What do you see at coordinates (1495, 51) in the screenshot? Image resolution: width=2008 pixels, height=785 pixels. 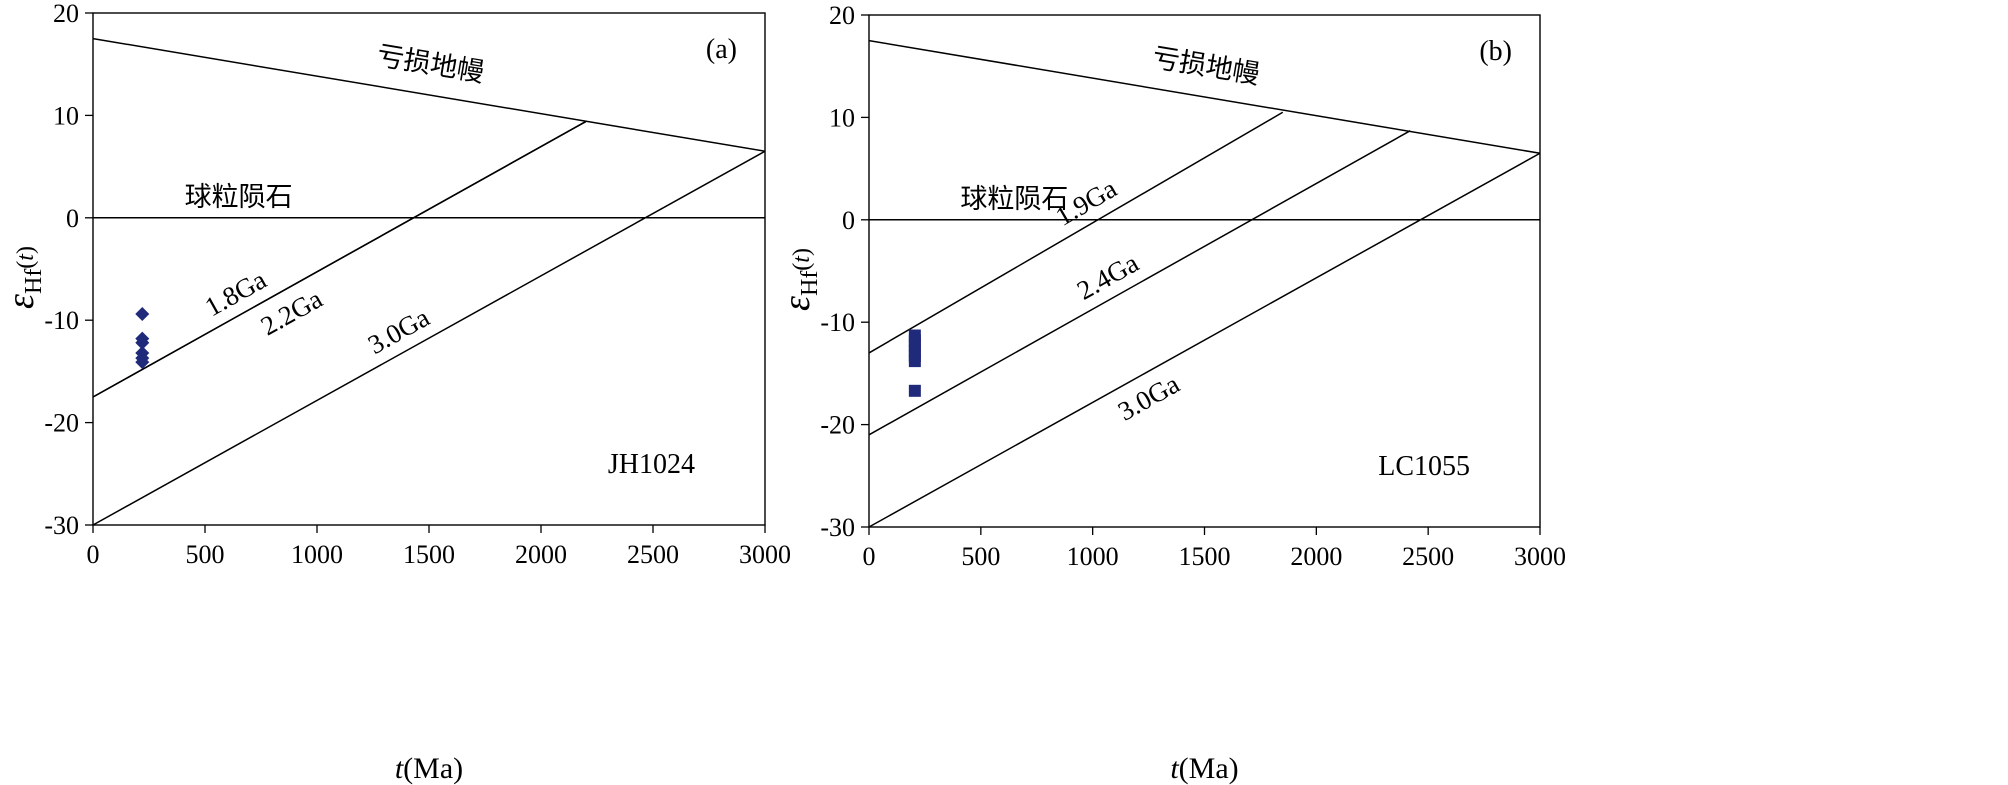 I see `panel-label: (b)` at bounding box center [1495, 51].